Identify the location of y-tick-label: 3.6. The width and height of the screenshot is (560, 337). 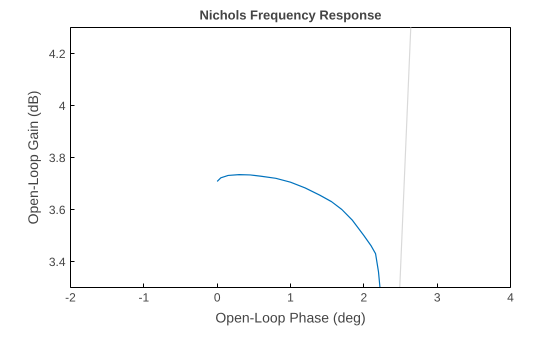
(57, 210).